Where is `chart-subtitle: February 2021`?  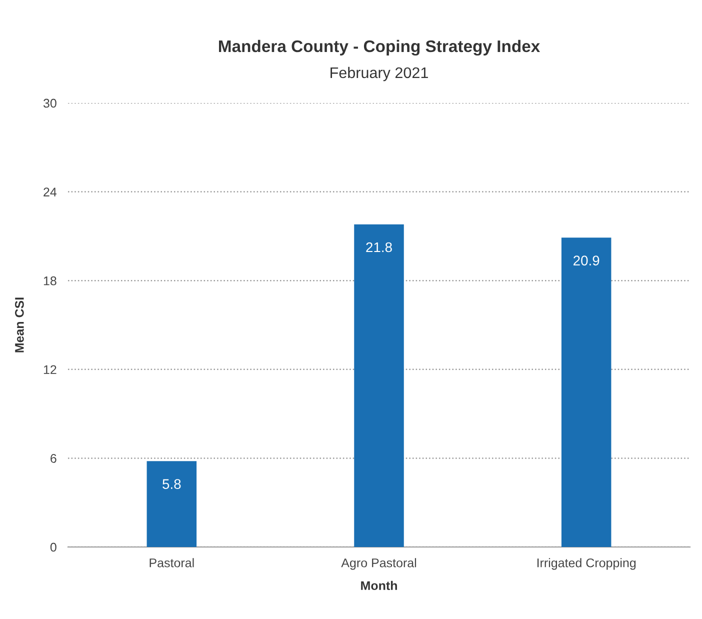
chart-subtitle: February 2021 is located at coordinates (379, 74).